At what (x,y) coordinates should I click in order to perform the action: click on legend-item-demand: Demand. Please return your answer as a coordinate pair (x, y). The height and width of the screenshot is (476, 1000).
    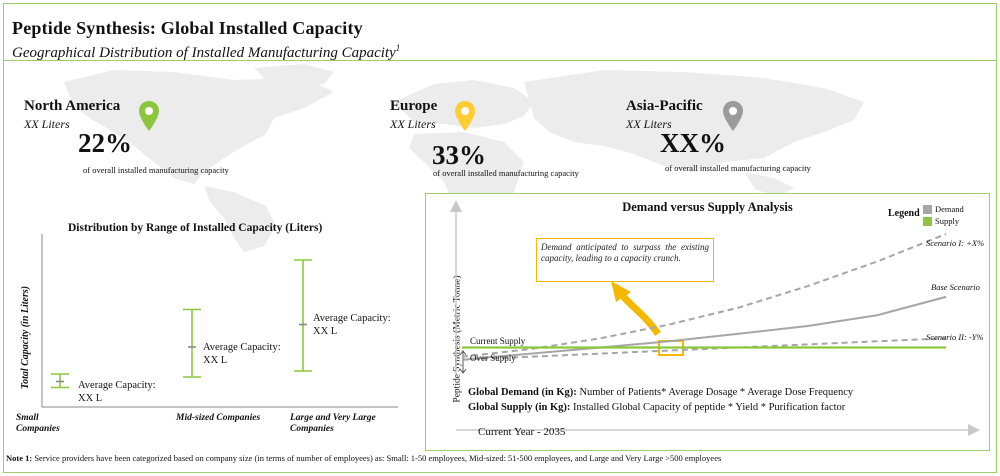
    Looking at the image, I should click on (943, 209).